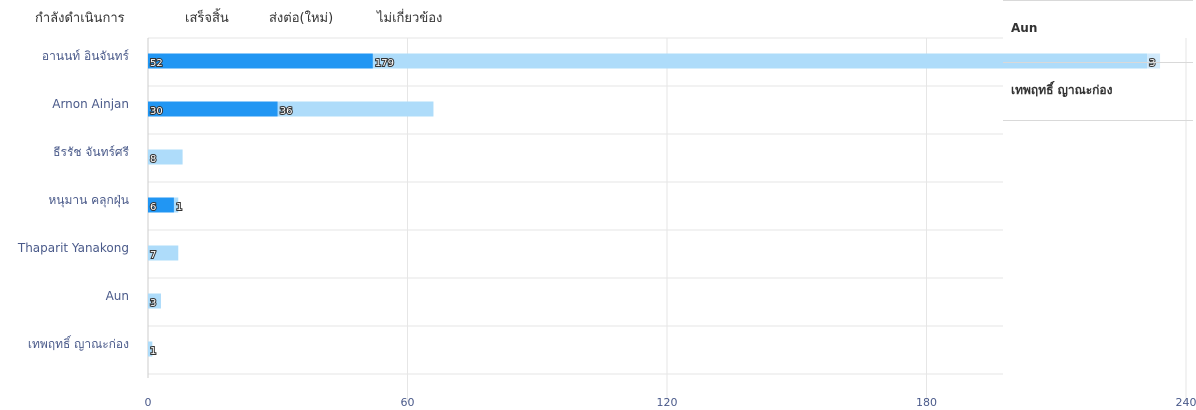 This screenshot has width=1196, height=410. I want to click on legend-item: ไม่เกี่ยวข้อง, so click(409, 17).